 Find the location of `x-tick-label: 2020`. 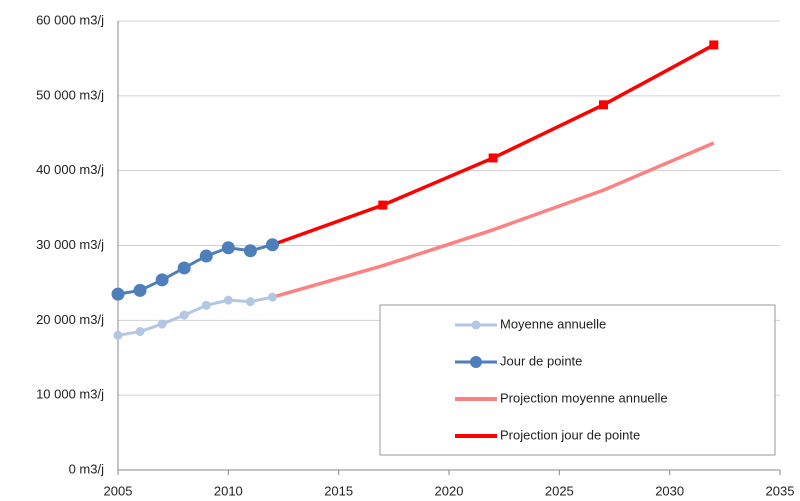

x-tick-label: 2020 is located at coordinates (449, 490).